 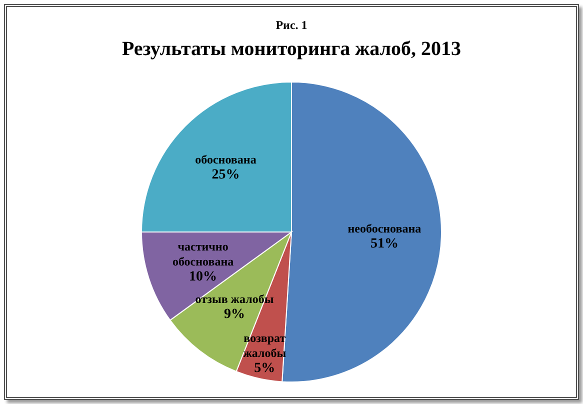 I want to click on data-label: 51%, so click(x=384, y=244).